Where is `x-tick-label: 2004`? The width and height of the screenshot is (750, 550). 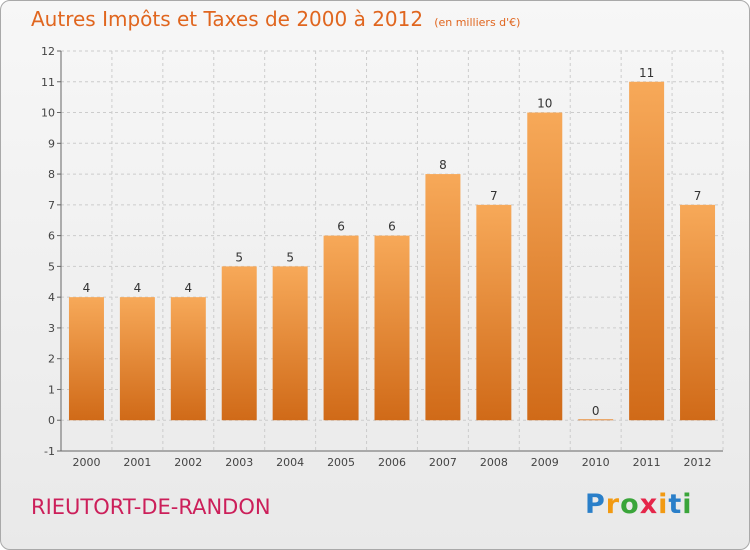
x-tick-label: 2004 is located at coordinates (290, 462).